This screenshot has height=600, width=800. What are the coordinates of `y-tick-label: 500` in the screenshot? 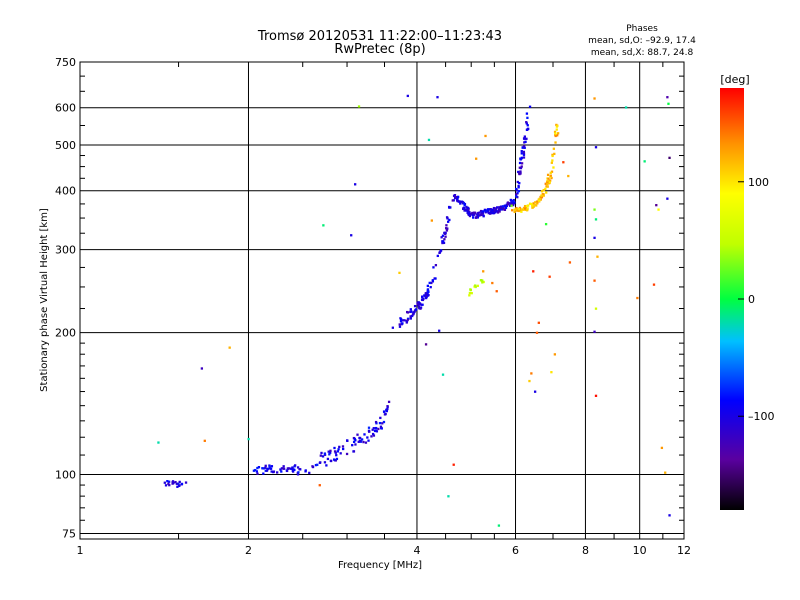 It's located at (65, 145).